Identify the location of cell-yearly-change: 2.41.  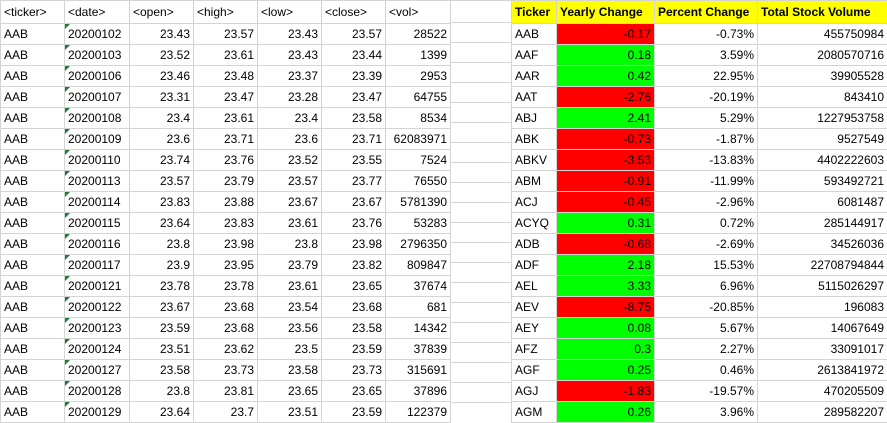
(606, 118).